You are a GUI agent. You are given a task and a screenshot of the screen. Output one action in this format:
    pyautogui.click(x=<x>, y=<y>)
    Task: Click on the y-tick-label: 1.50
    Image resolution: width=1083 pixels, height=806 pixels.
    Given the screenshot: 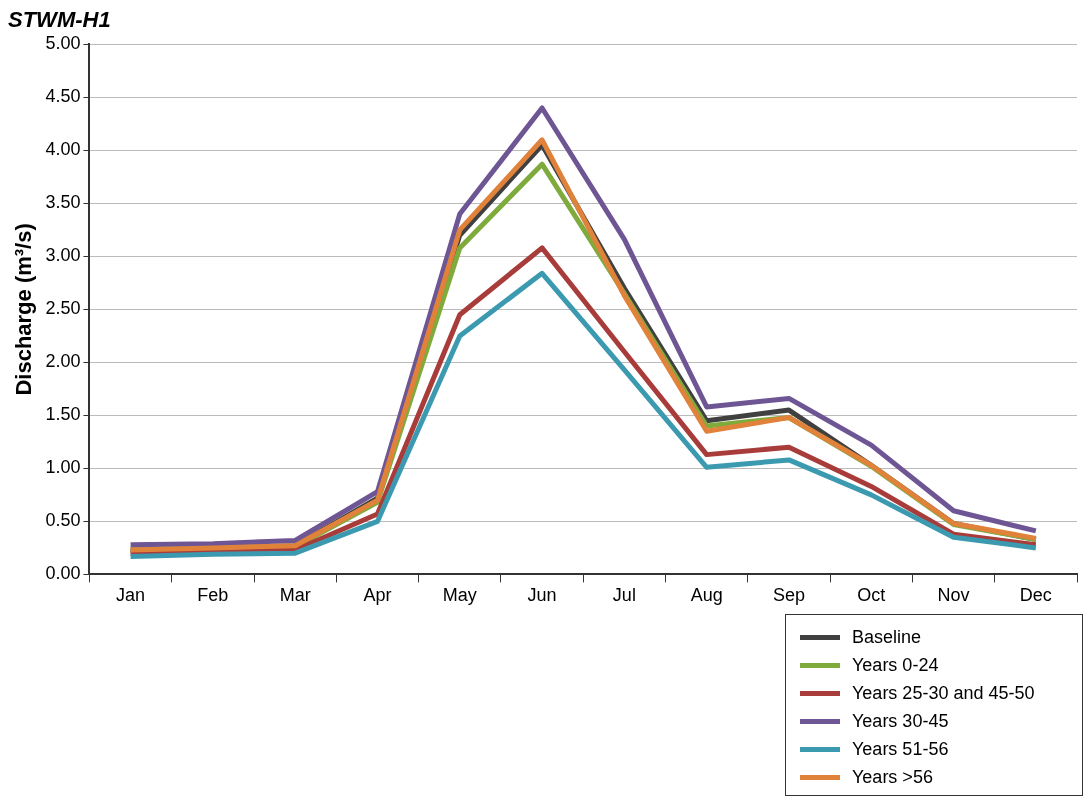 What is the action you would take?
    pyautogui.click(x=63, y=414)
    